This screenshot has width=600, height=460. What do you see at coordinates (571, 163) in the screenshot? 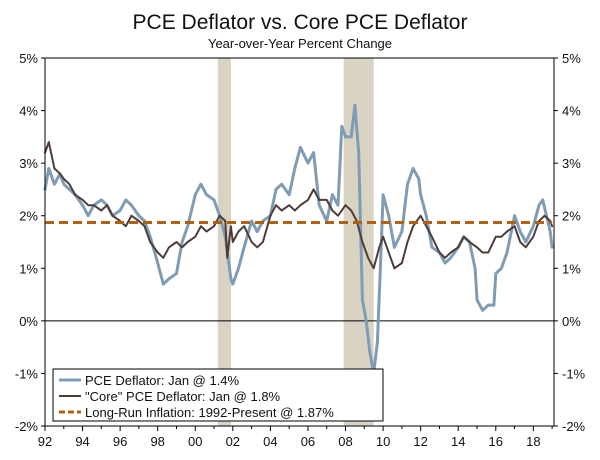
I see `y-tick-label-right: 3%` at bounding box center [571, 163].